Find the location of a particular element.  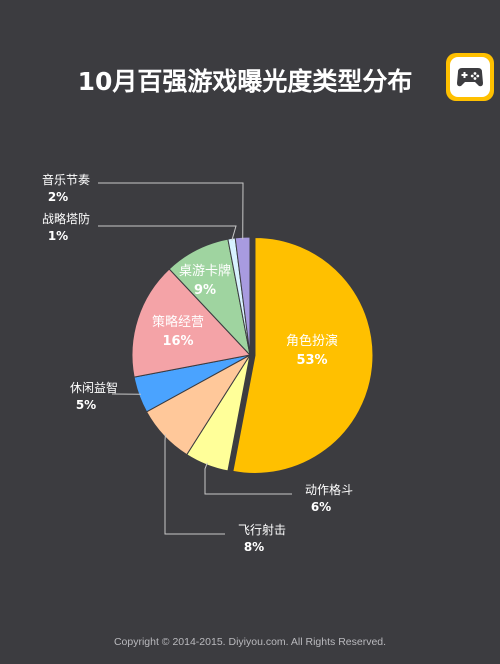

slice-value-label: 5% is located at coordinates (86, 405).